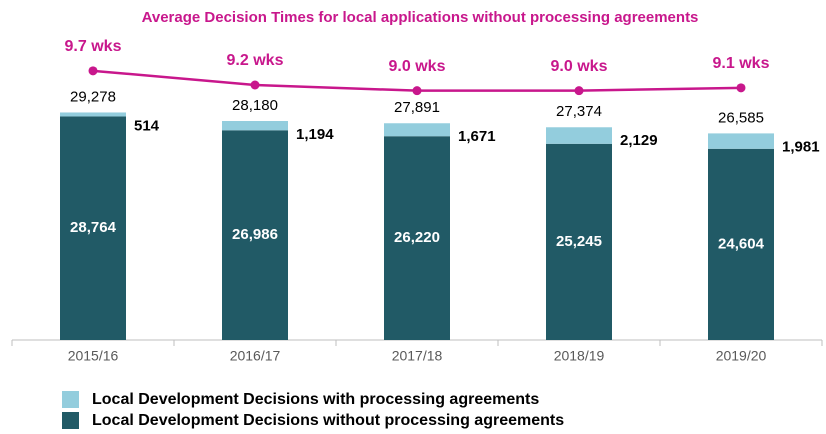  I want to click on bar-value-label: 1,194, so click(315, 134).